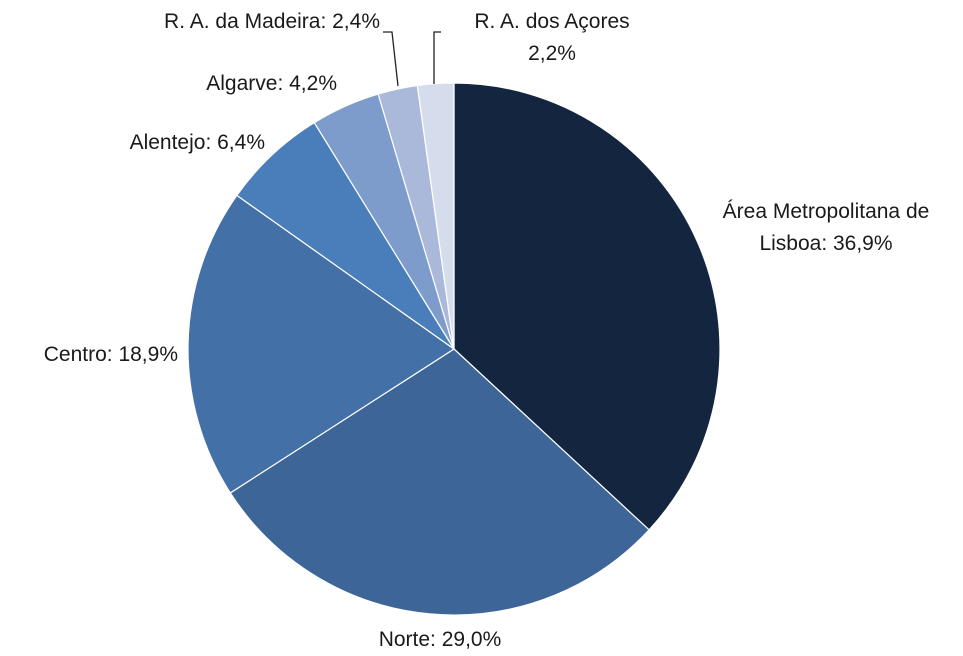 The width and height of the screenshot is (963, 656). Describe the element at coordinates (111, 354) in the screenshot. I see `slice-label: Centro: 18,9%` at that location.